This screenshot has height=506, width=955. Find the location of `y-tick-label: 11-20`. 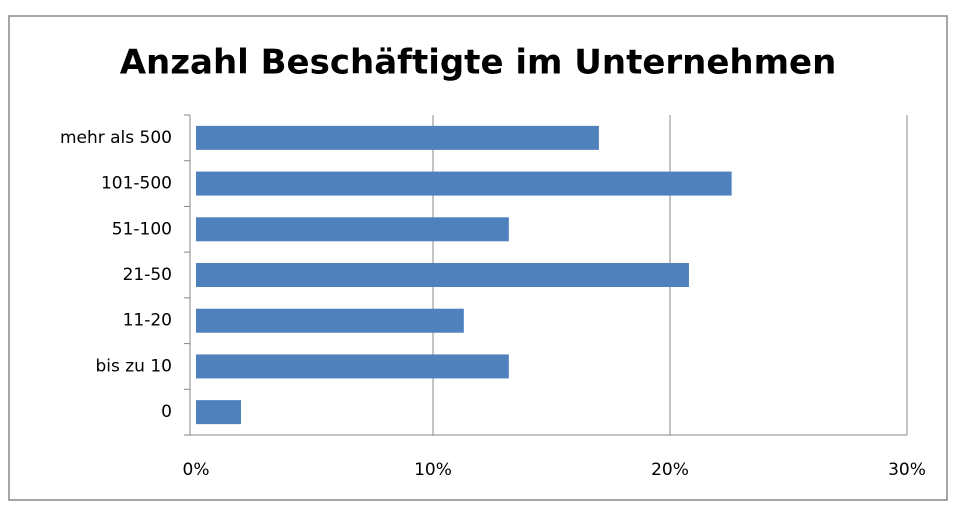

y-tick-label: 11-20 is located at coordinates (147, 321).